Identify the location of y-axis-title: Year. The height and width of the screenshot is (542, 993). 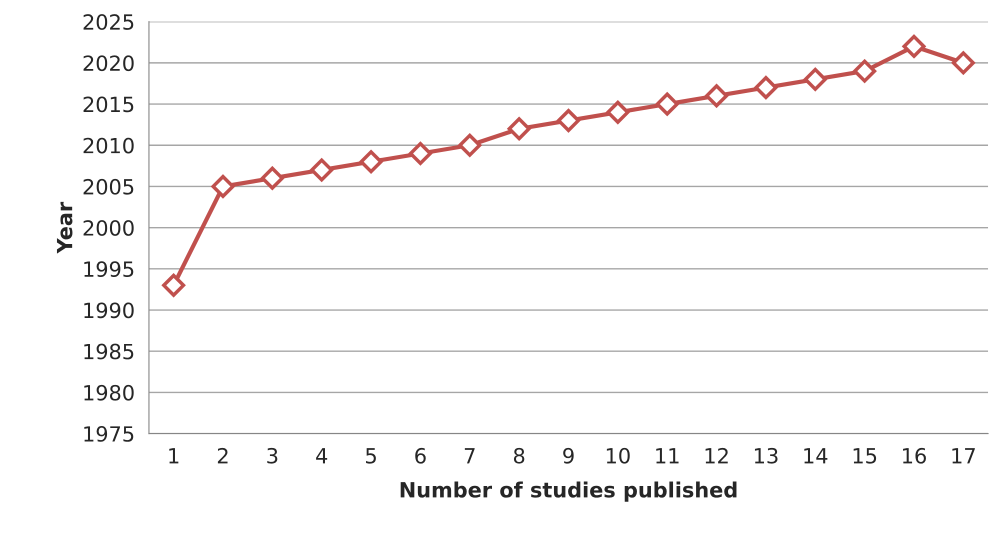
(64, 228).